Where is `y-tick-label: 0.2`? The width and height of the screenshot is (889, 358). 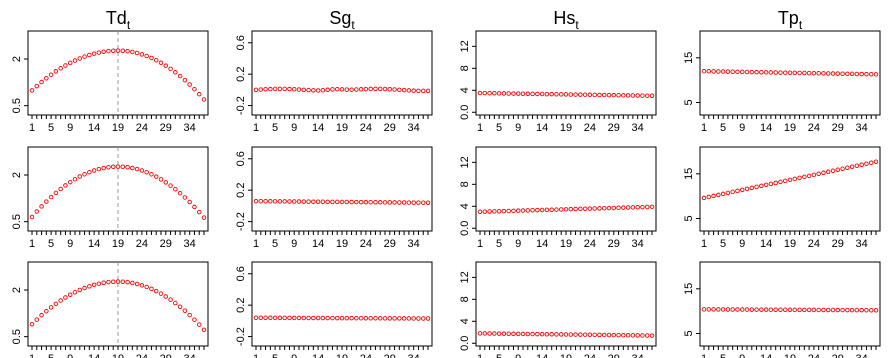 y-tick-label: 0.2 is located at coordinates (241, 190).